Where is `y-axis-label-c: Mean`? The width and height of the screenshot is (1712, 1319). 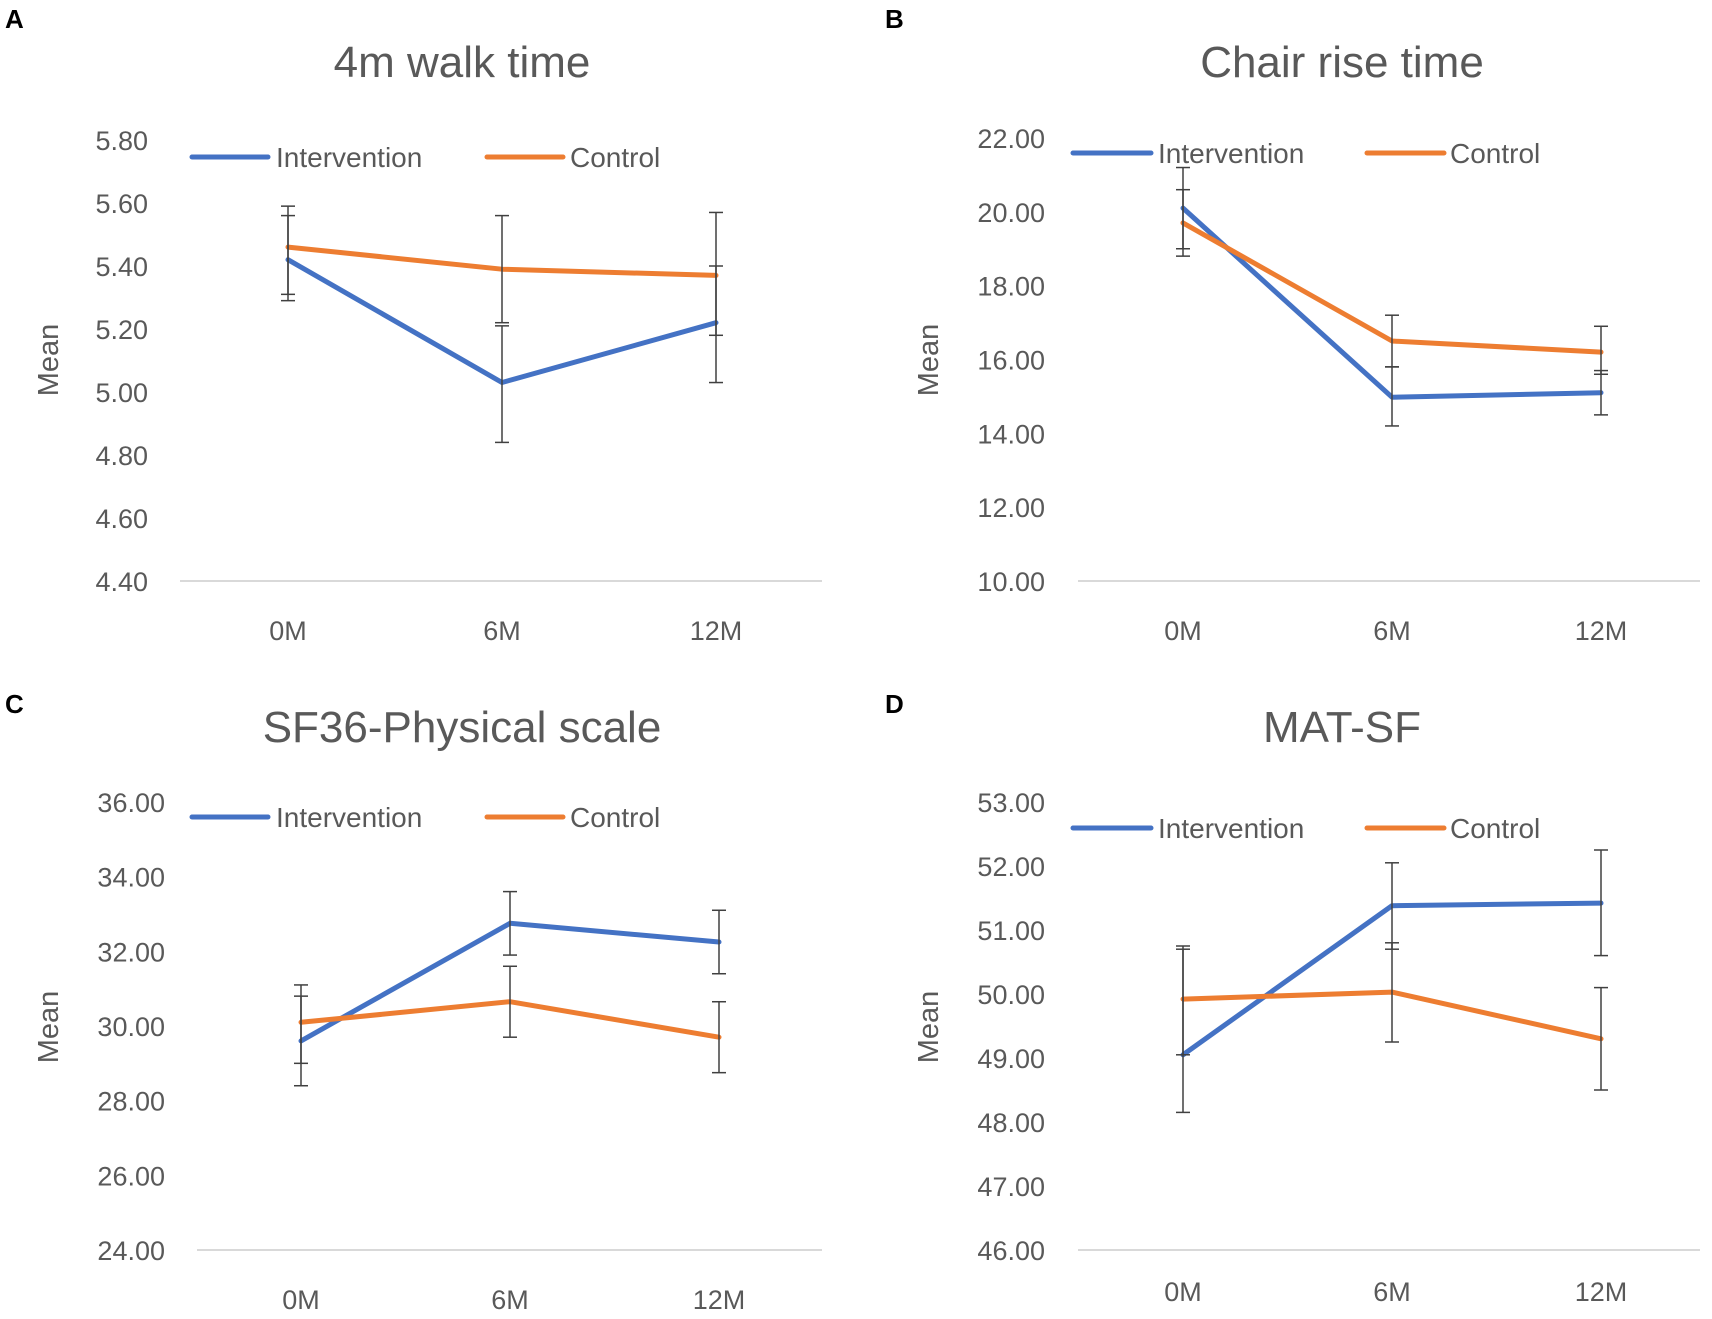 y-axis-label-c: Mean is located at coordinates (49, 1027).